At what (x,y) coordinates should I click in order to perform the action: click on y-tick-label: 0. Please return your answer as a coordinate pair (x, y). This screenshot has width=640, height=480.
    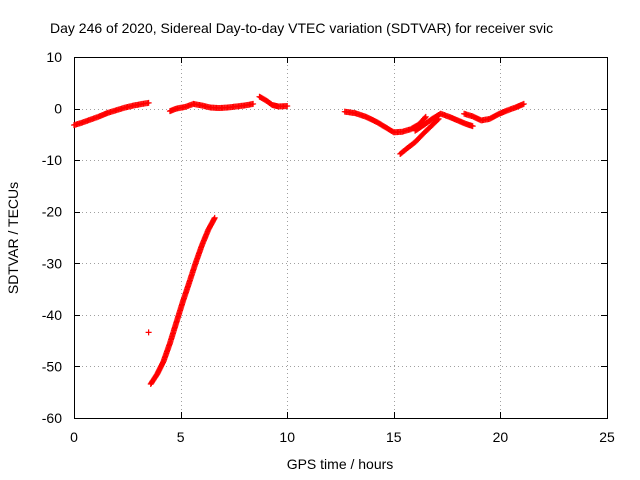
    Looking at the image, I should click on (58, 109).